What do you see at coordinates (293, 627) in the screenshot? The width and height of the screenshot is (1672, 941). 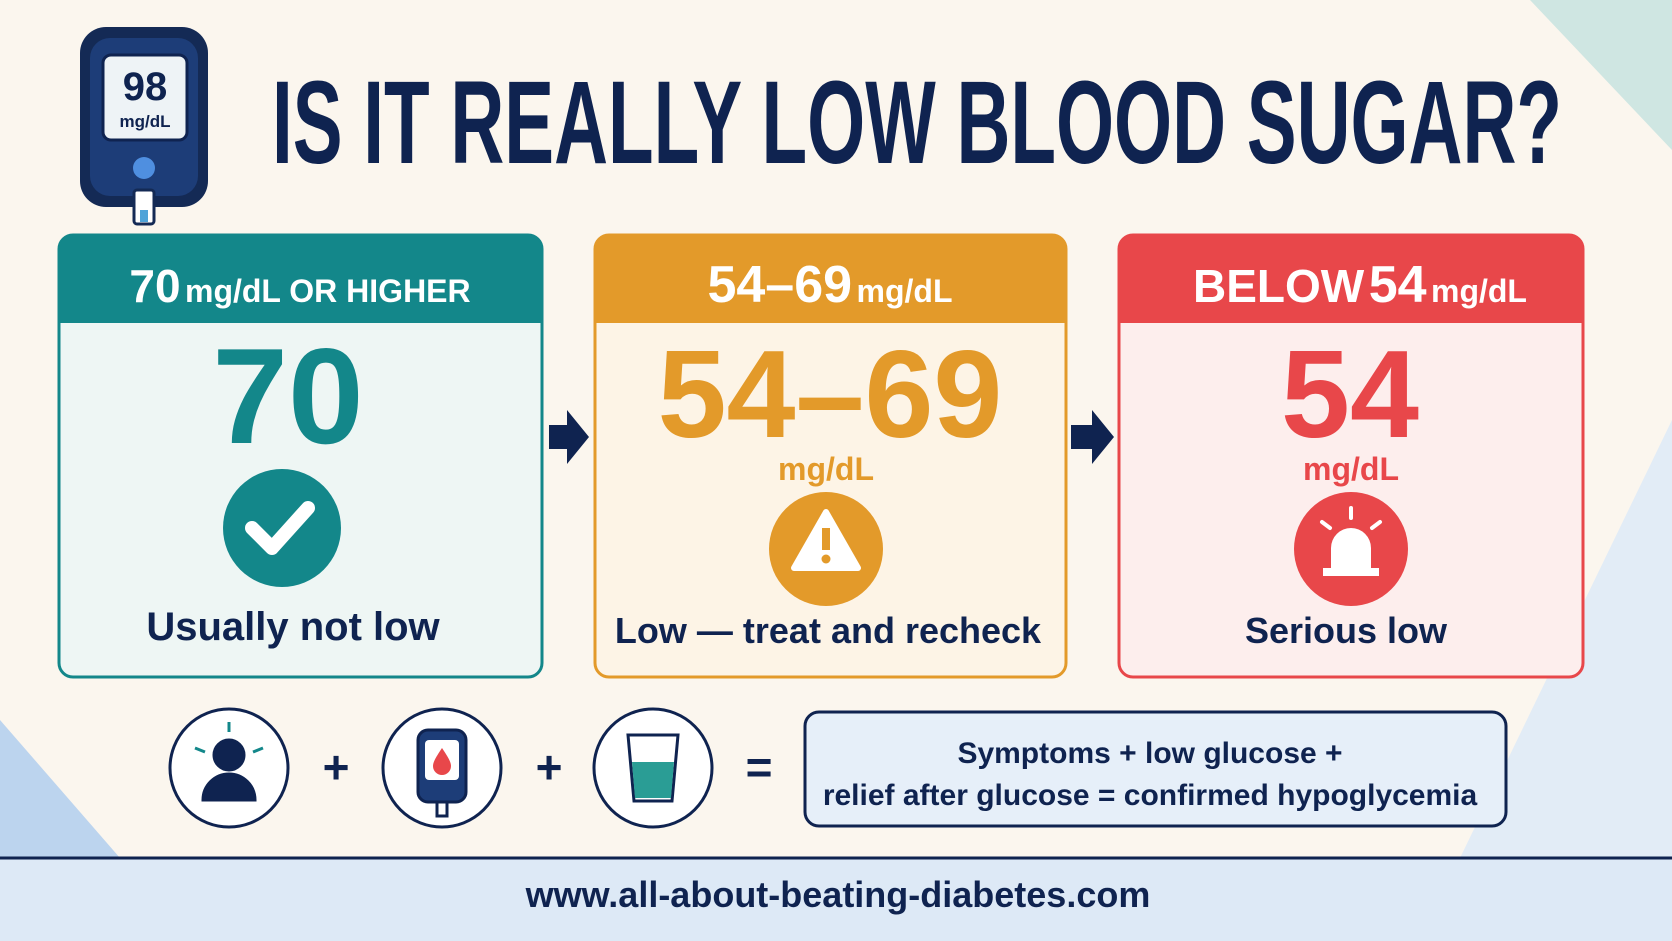 I see `card-caption: Usually not low` at bounding box center [293, 627].